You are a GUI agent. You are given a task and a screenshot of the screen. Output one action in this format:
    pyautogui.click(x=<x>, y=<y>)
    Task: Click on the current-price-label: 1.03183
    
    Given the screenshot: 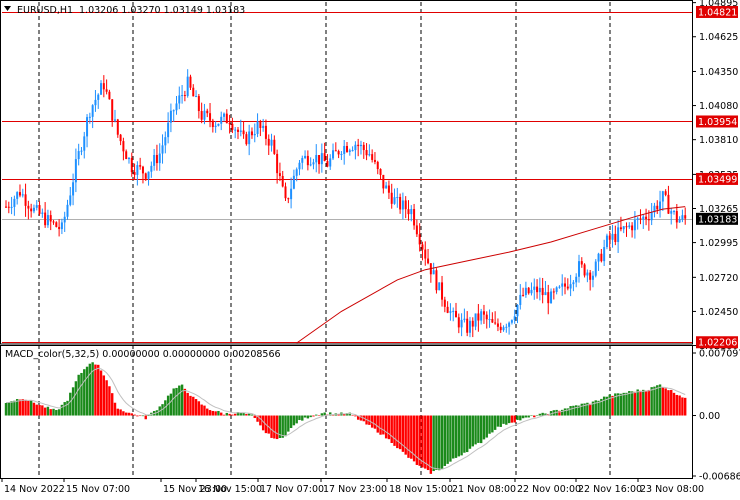 What is the action you would take?
    pyautogui.click(x=717, y=219)
    